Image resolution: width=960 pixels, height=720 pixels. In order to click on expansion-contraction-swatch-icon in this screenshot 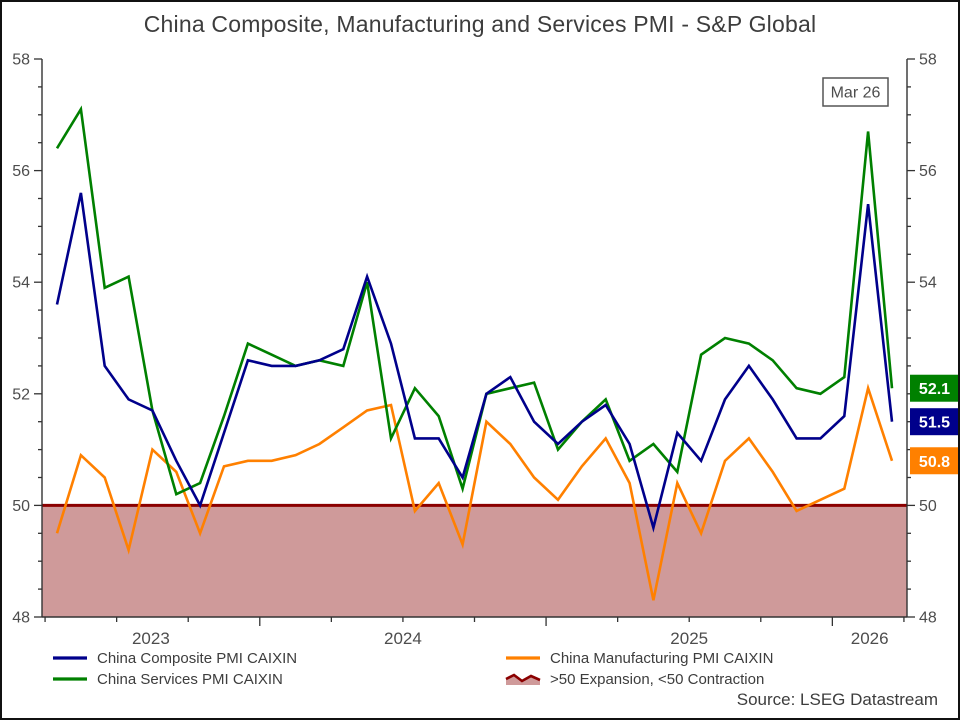, I will do `click(523, 679)`.